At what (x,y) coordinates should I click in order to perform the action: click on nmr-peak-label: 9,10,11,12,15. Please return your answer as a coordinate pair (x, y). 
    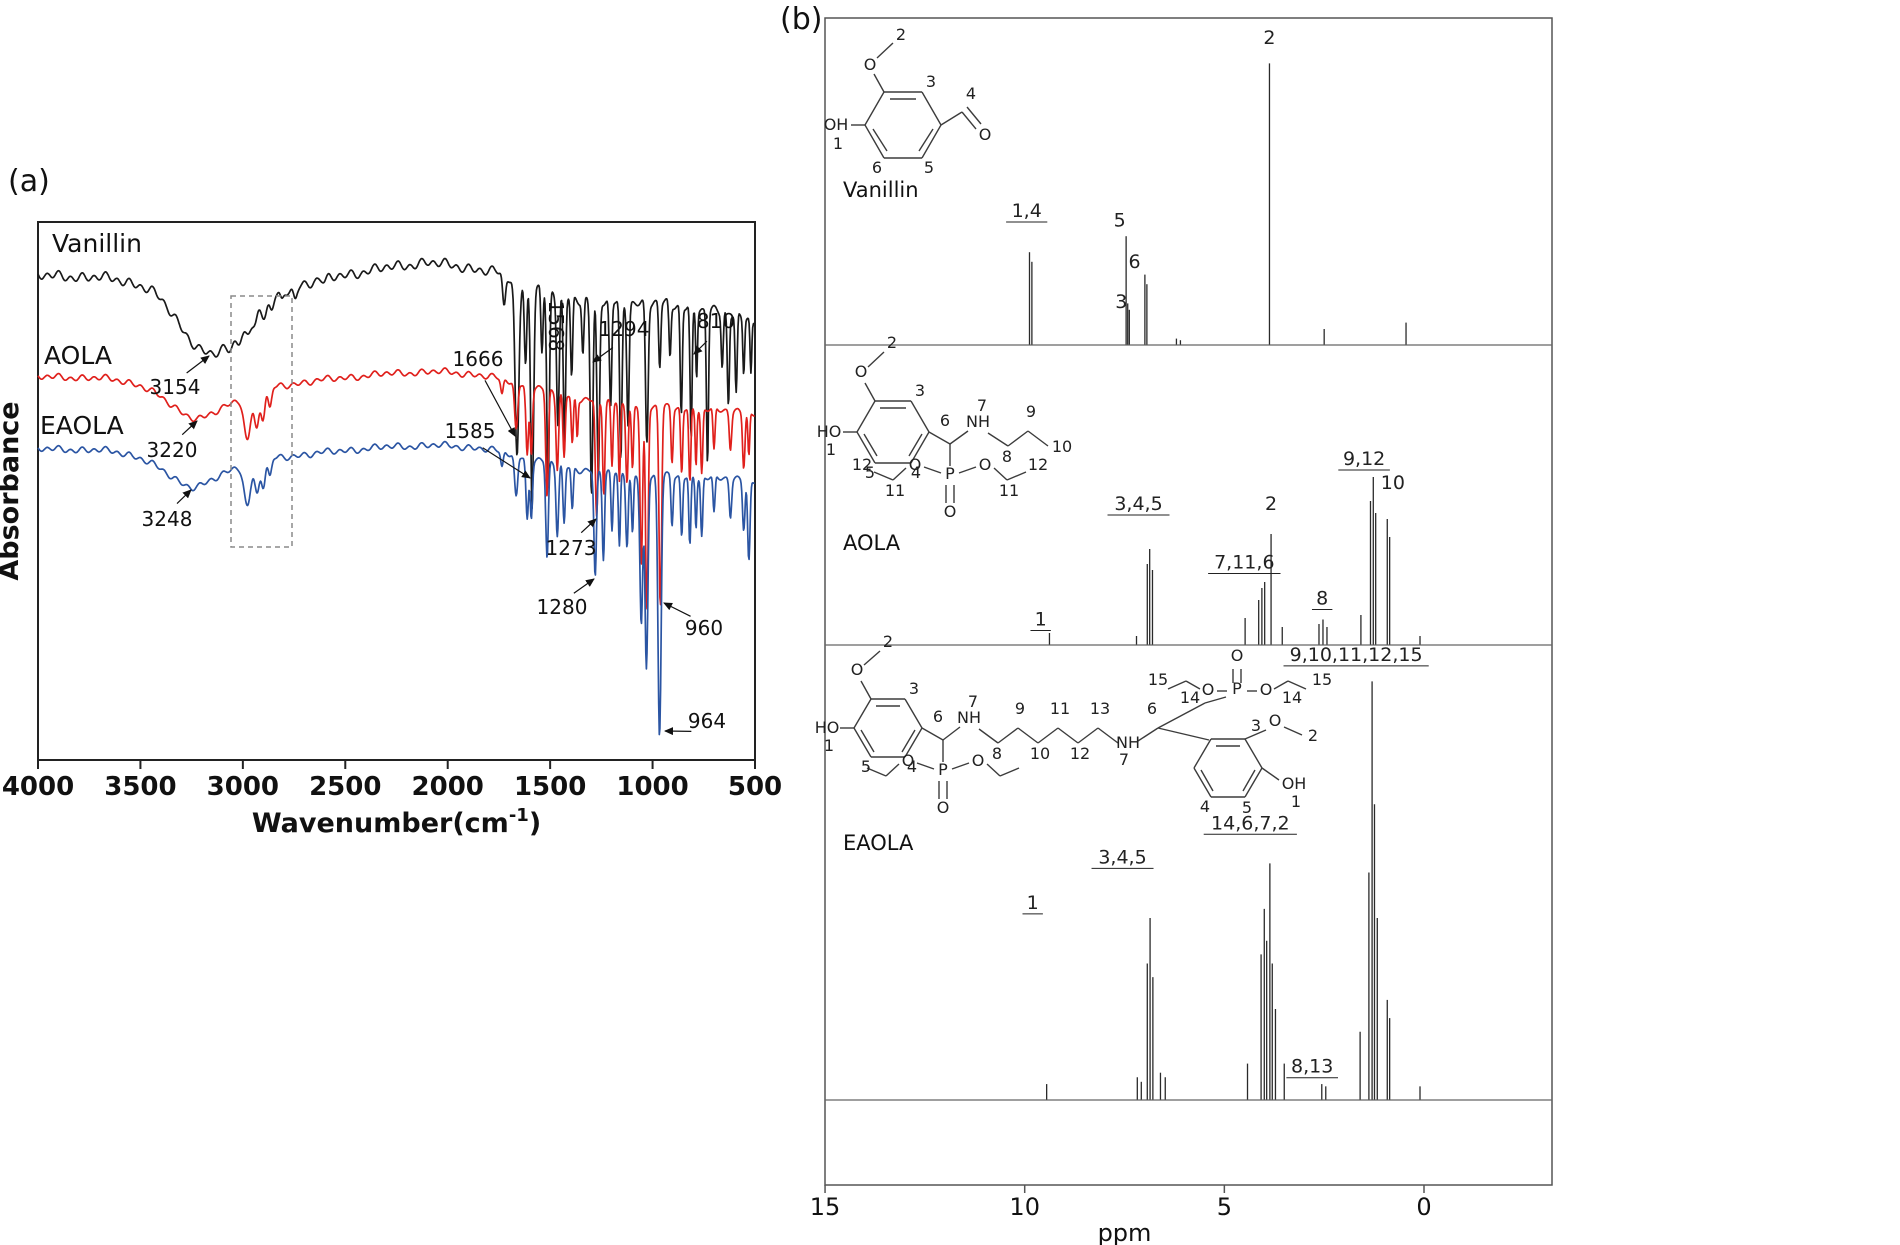
    Looking at the image, I should click on (1356, 655).